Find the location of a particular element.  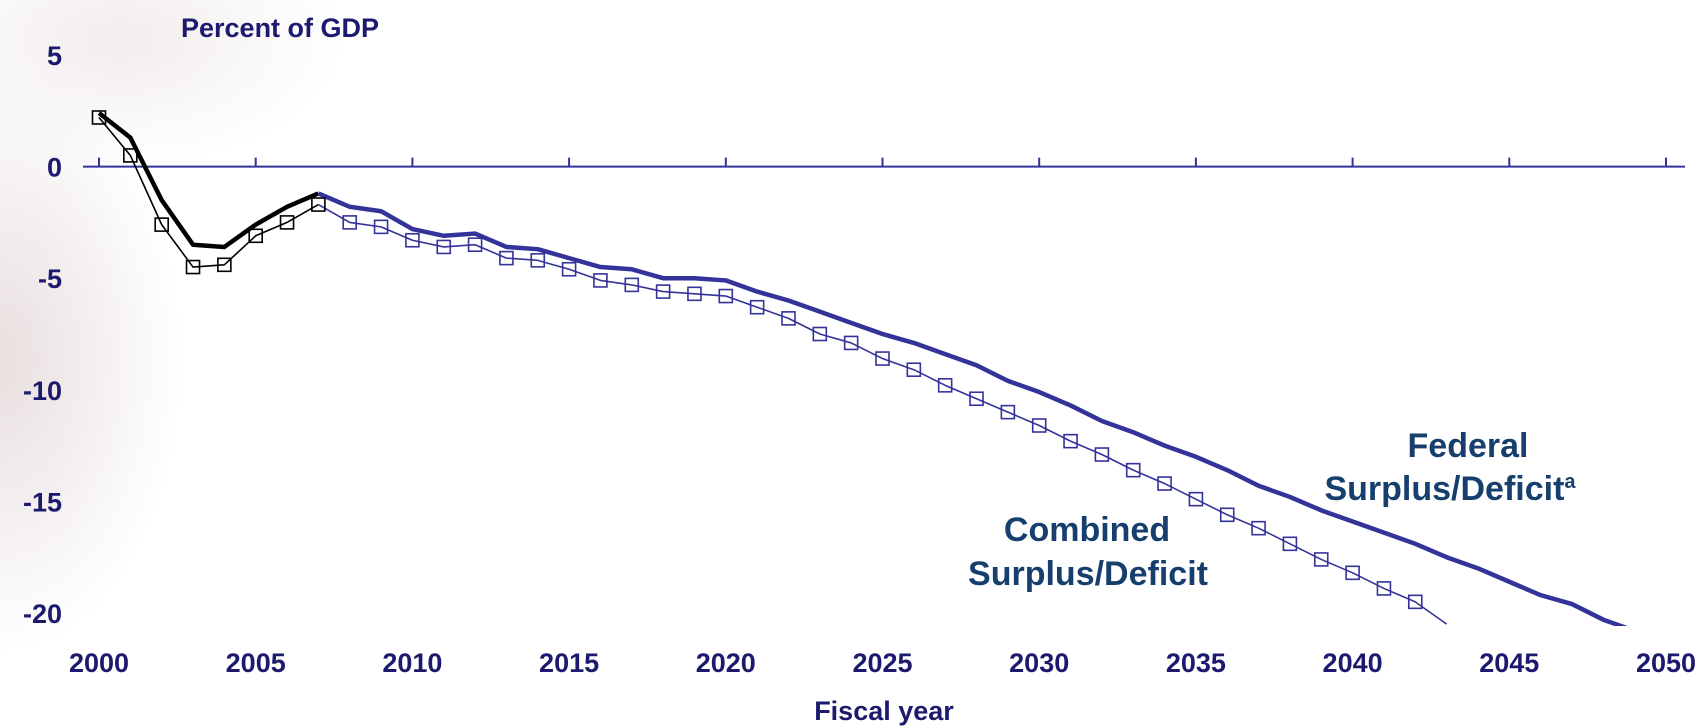

y-tick-label: 5 is located at coordinates (54, 56).